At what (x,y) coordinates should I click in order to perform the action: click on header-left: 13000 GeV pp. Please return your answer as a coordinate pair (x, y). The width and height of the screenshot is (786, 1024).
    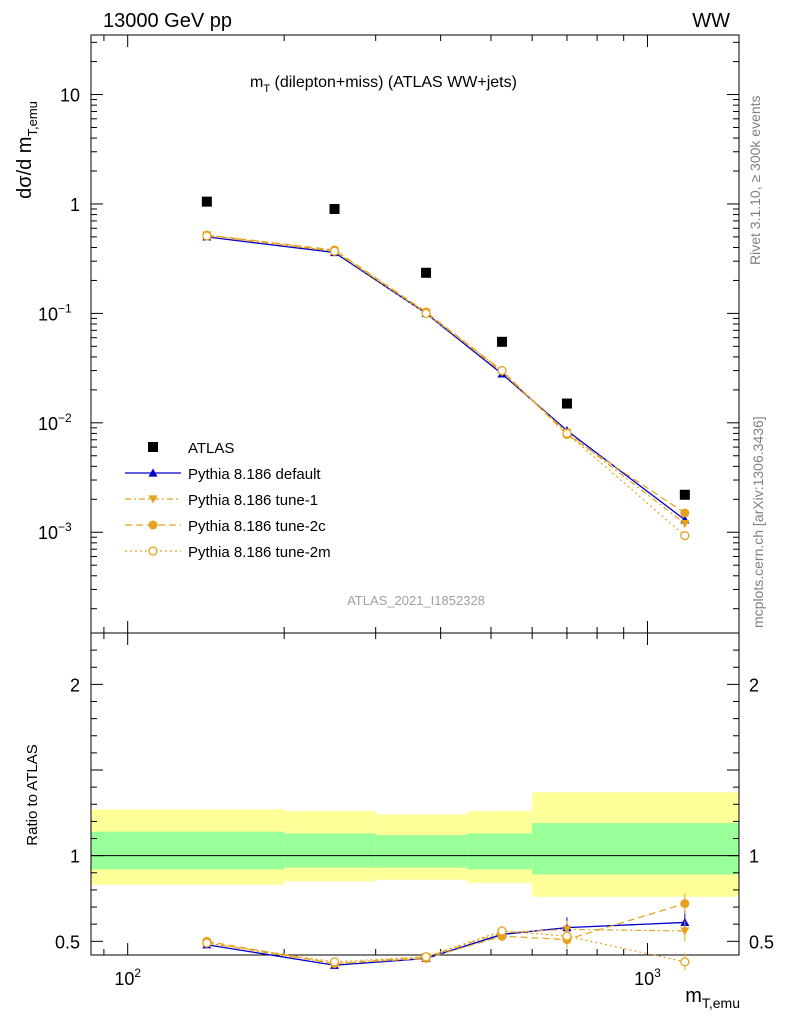
    Looking at the image, I should click on (167, 21).